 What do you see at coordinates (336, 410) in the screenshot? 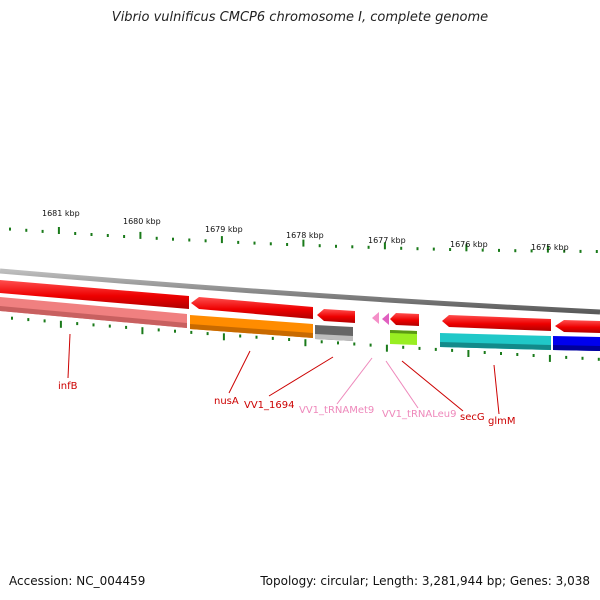
I see `gene-label-VV1_tRNAMet9: VV1_tRNAMet9` at bounding box center [336, 410].